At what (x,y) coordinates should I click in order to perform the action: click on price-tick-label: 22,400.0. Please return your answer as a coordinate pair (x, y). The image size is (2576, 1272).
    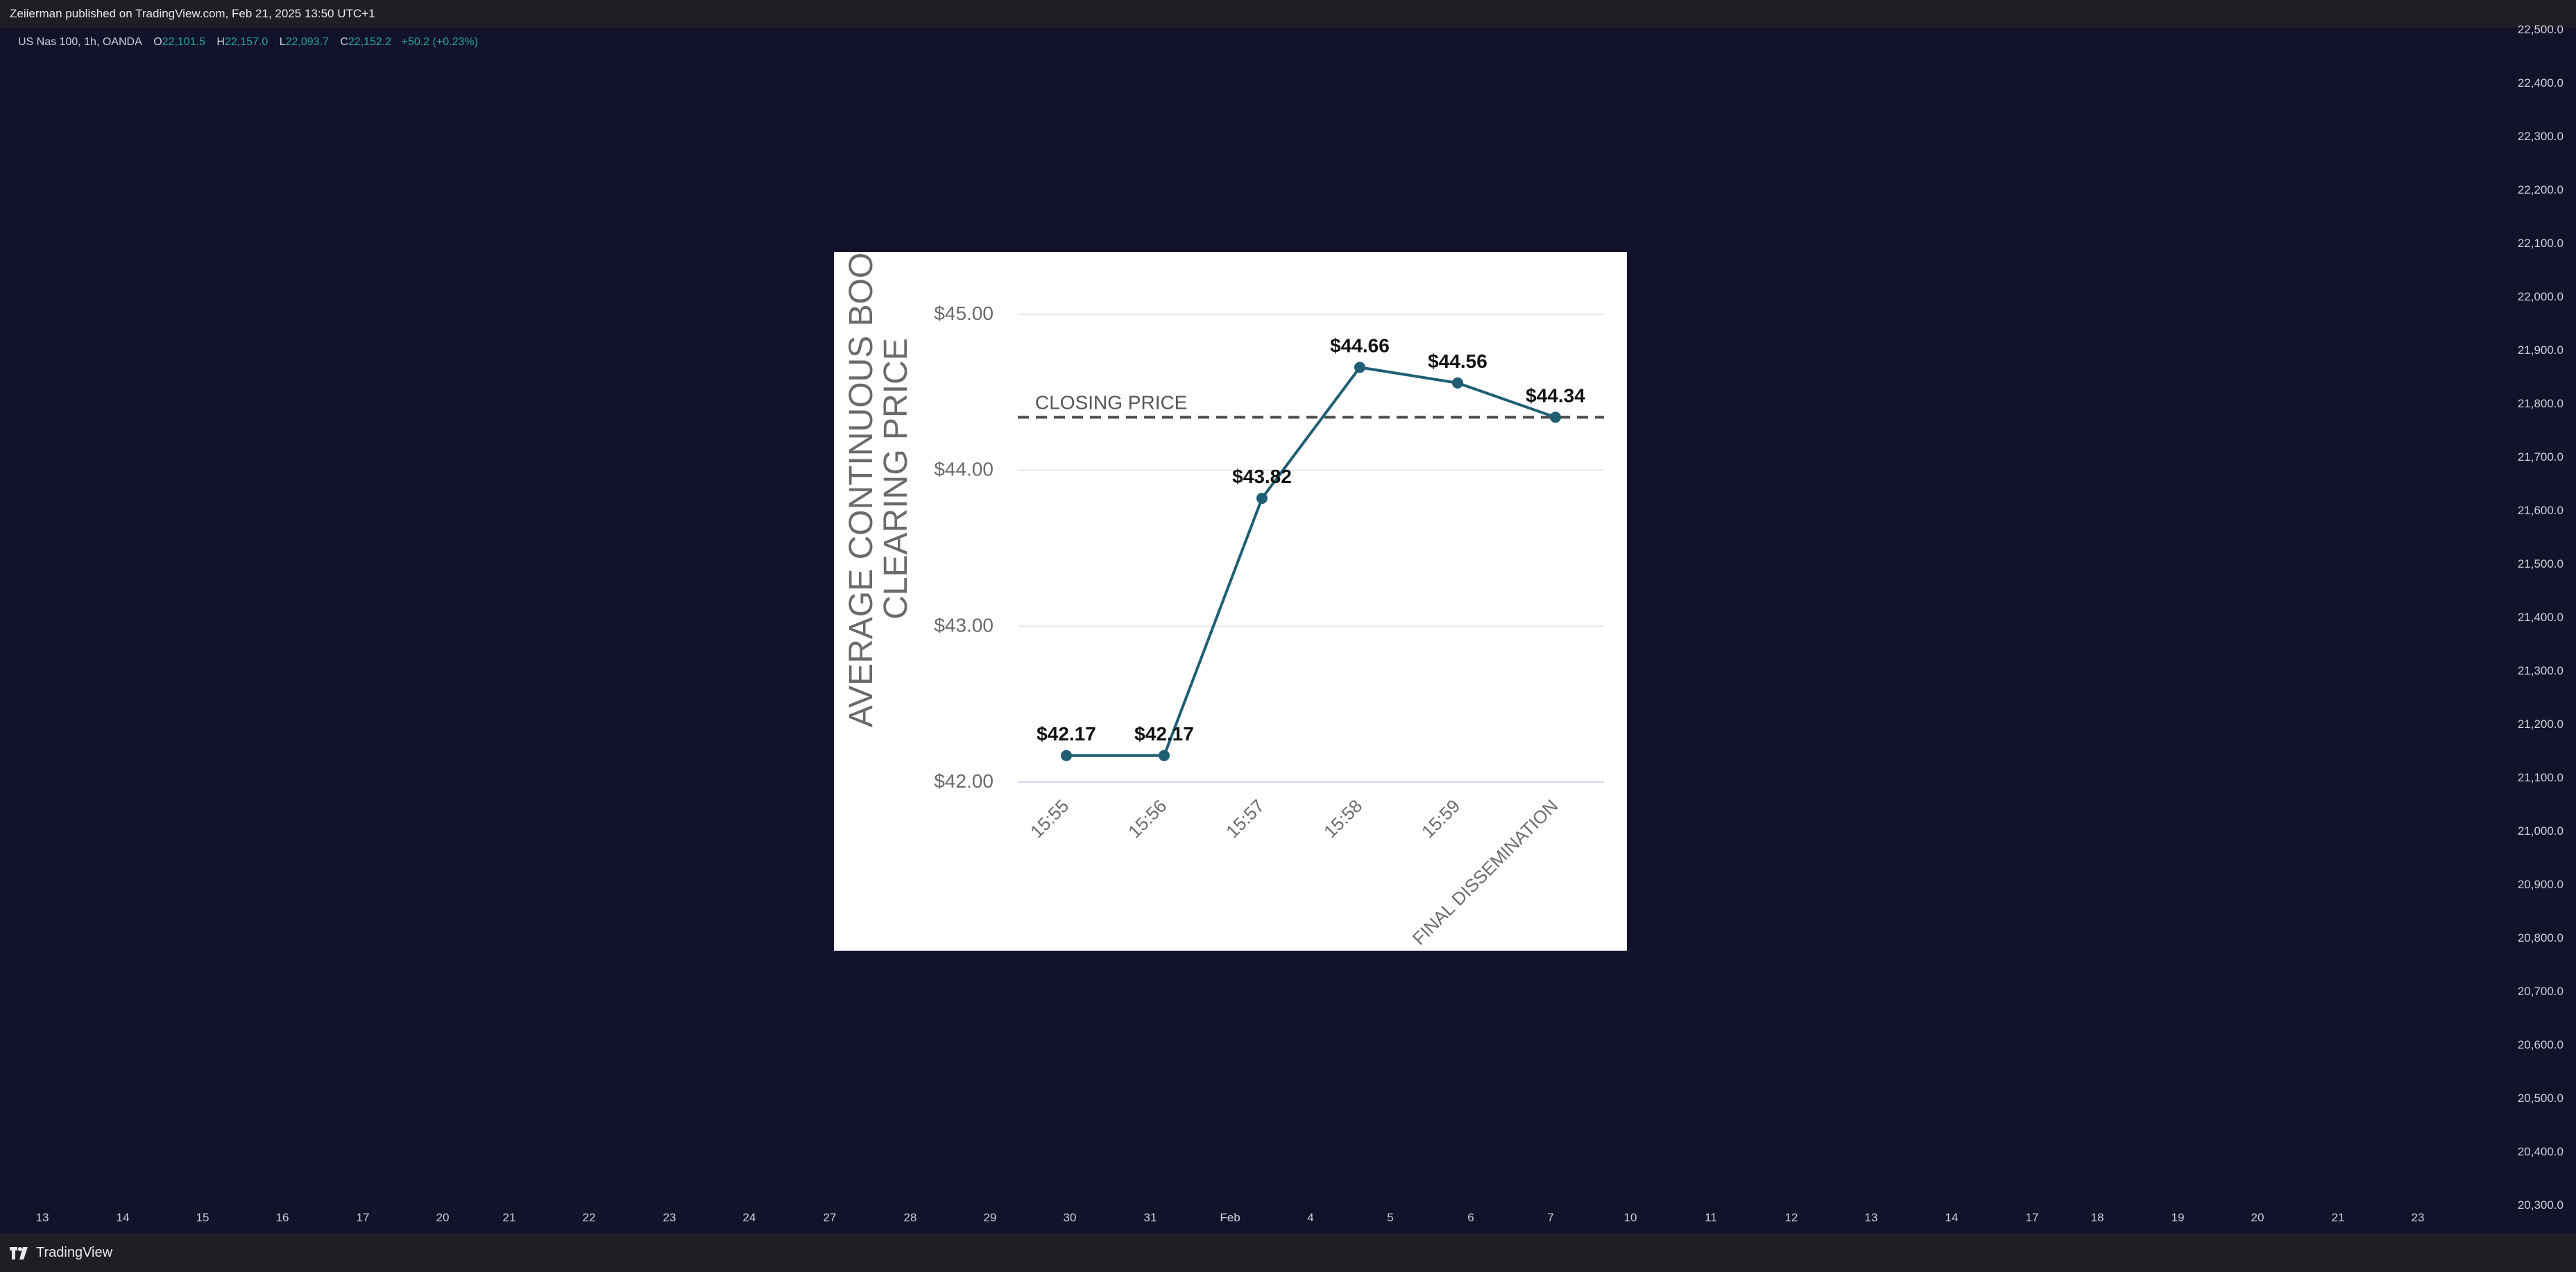
    Looking at the image, I should click on (2540, 83).